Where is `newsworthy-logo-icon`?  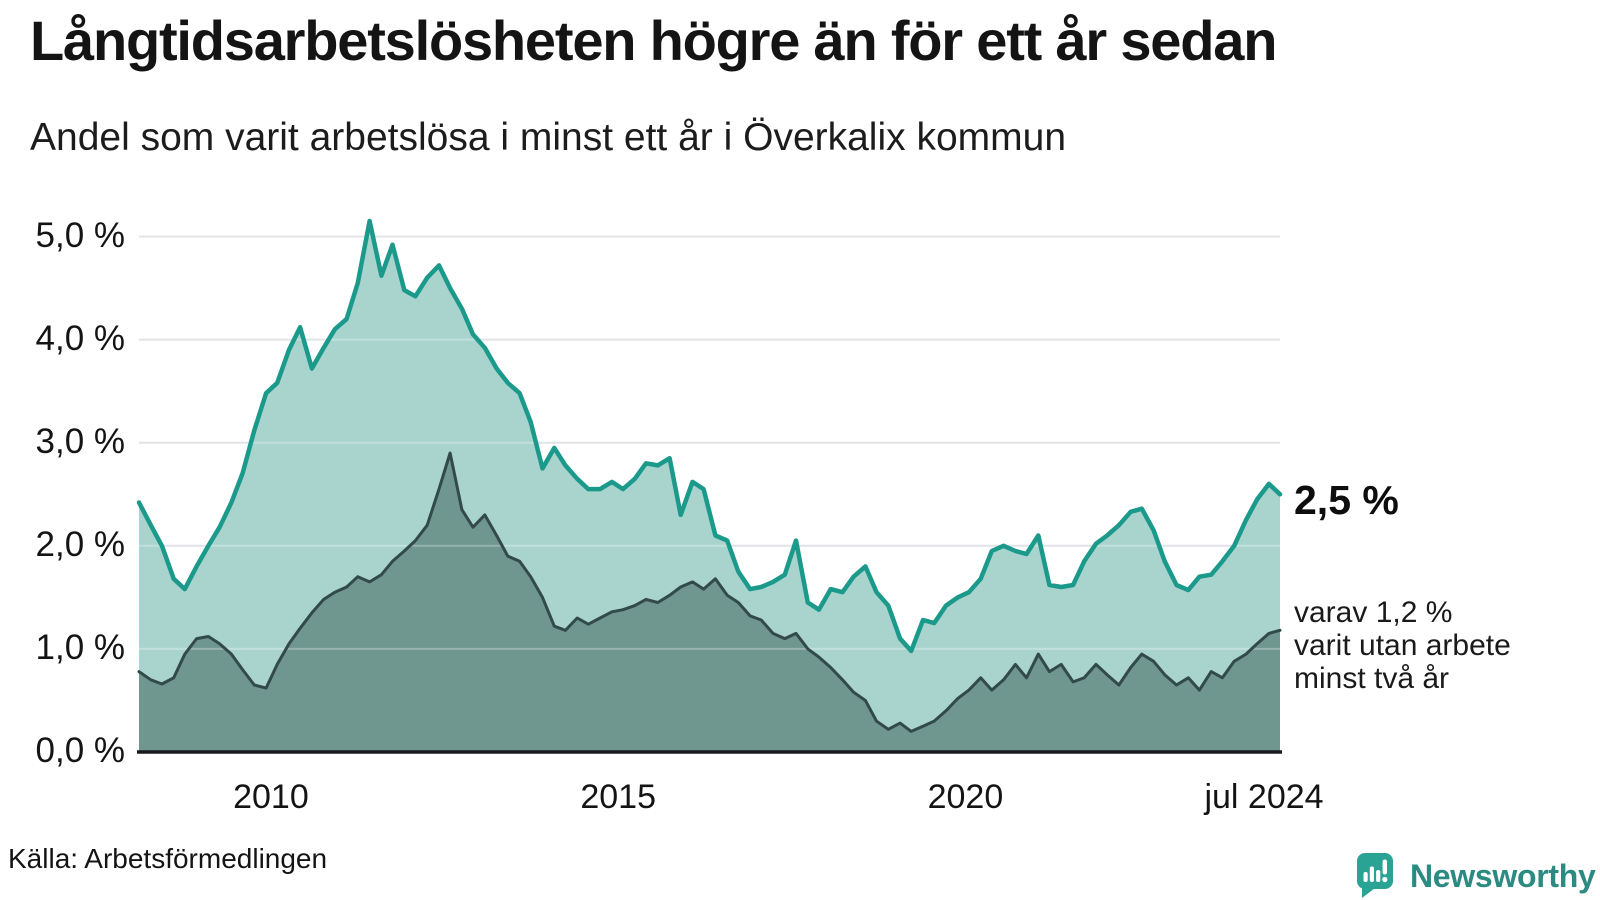
newsworthy-logo-icon is located at coordinates (1375, 875).